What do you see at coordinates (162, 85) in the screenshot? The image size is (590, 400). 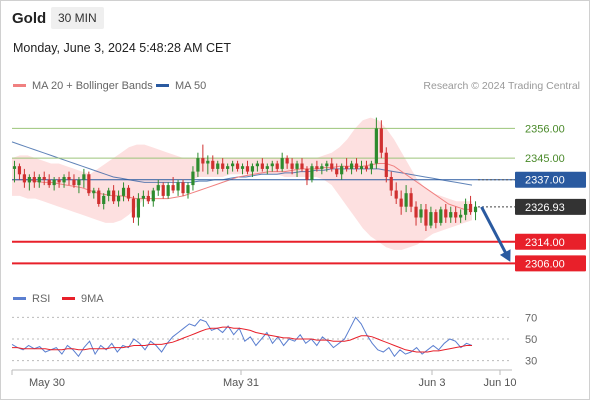 I see `ma50-swatch` at bounding box center [162, 85].